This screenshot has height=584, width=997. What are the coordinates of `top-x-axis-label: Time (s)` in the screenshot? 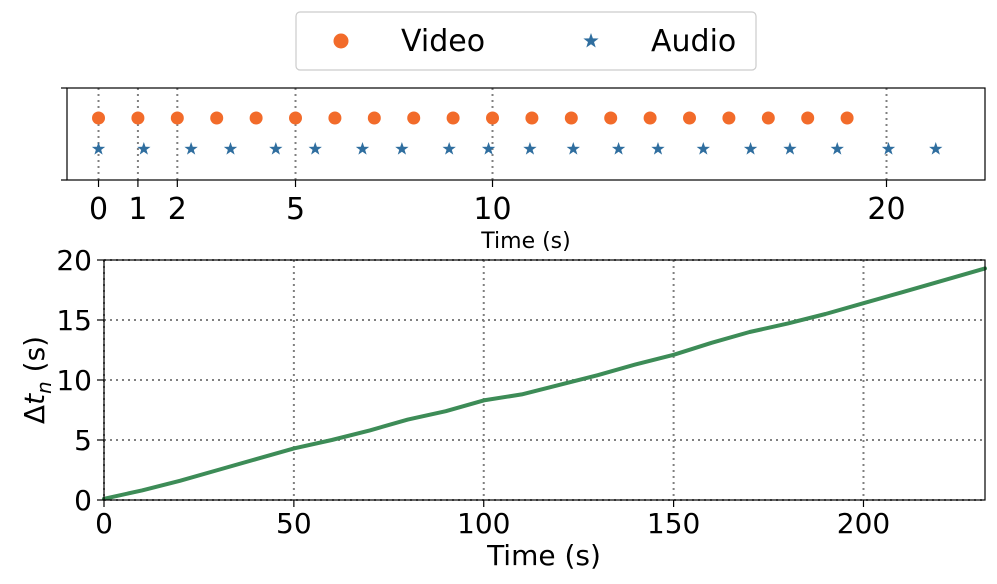 It's located at (525, 241).